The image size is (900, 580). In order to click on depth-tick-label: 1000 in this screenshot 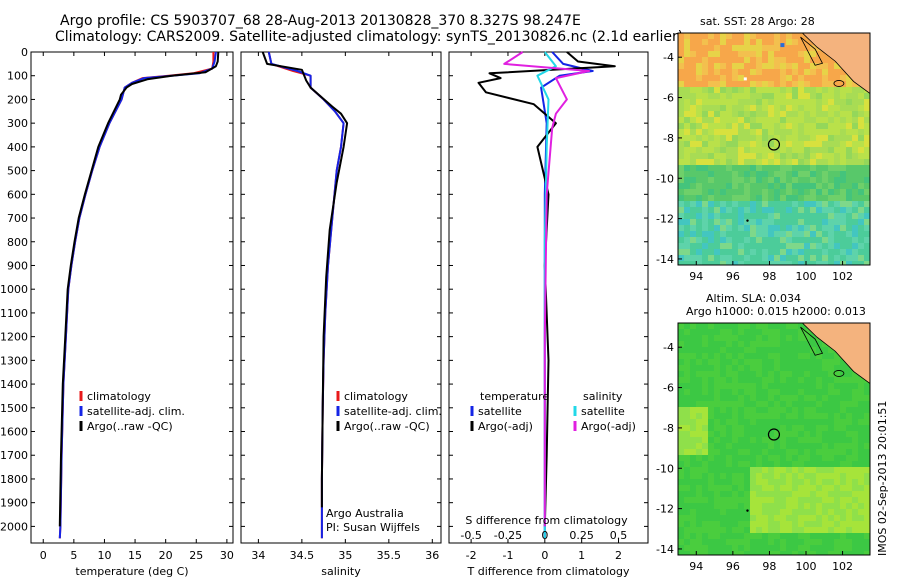, I will do `click(14, 289)`.